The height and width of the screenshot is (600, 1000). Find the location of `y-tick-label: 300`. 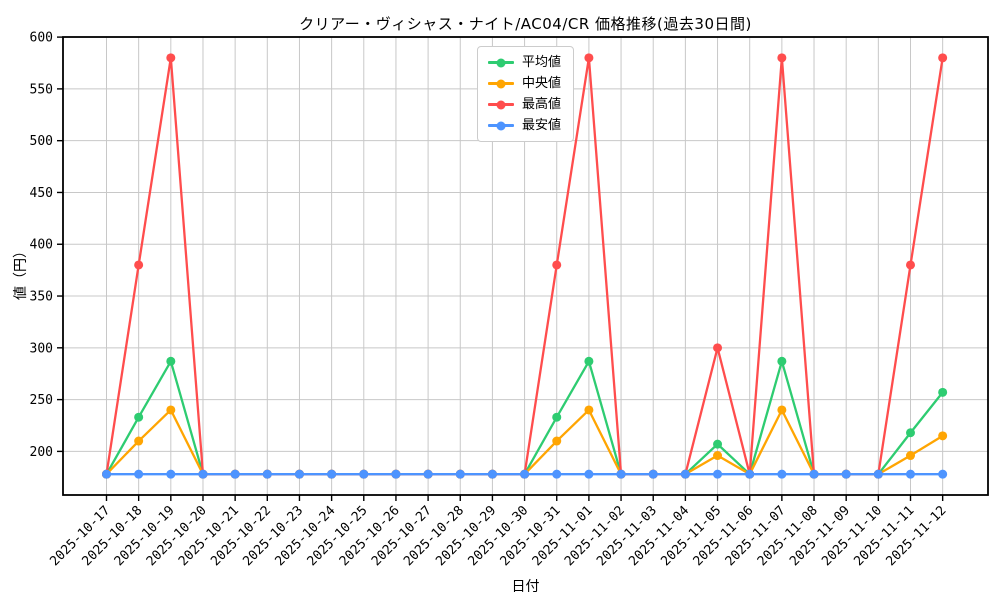

y-tick-label: 300 is located at coordinates (41, 348).